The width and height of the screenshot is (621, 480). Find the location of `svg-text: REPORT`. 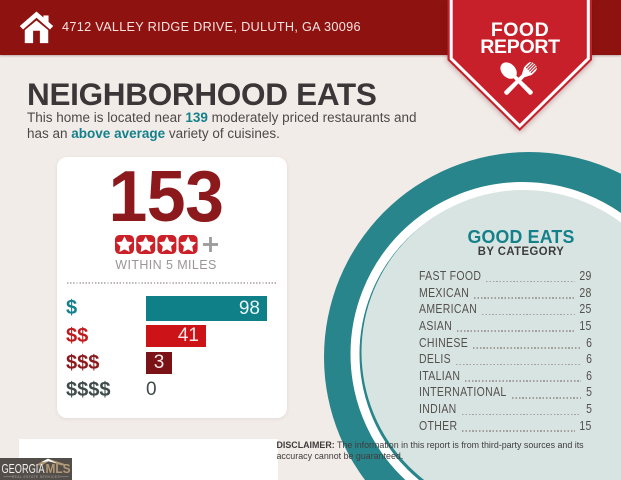

svg-text: REPORT is located at coordinates (520, 47).